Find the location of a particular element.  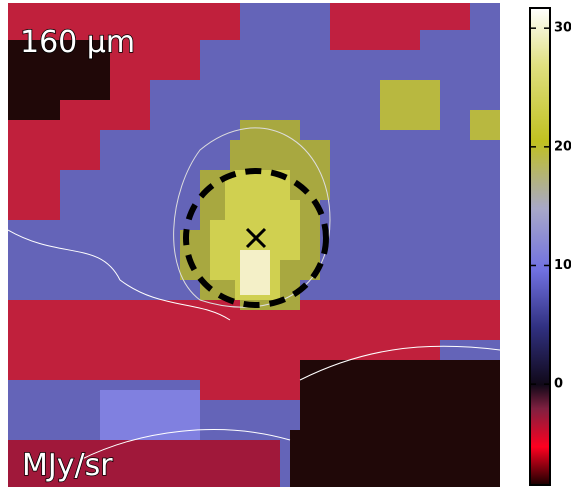

colorbar-tick-label: 10 is located at coordinates (562, 265).